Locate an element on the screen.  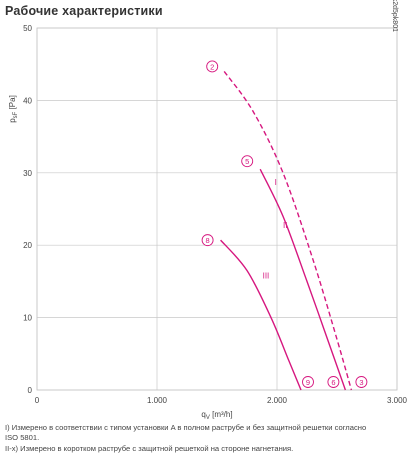
end-marker-number: 3 is located at coordinates (361, 382).